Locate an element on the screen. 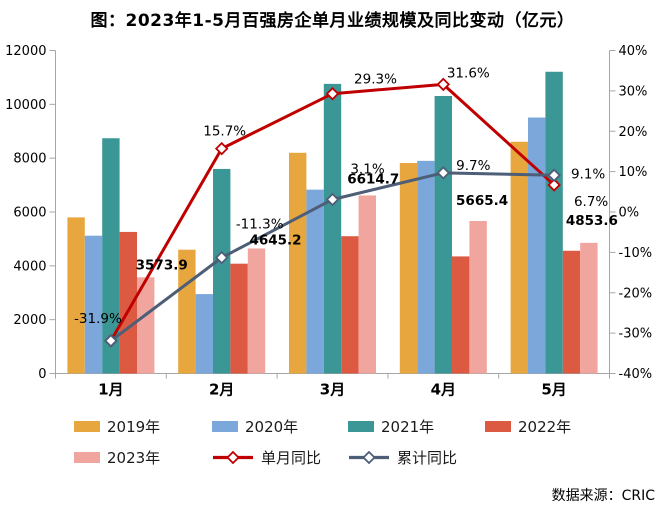 This screenshot has height=521, width=665. legend-swatch-2021 is located at coordinates (361, 426).